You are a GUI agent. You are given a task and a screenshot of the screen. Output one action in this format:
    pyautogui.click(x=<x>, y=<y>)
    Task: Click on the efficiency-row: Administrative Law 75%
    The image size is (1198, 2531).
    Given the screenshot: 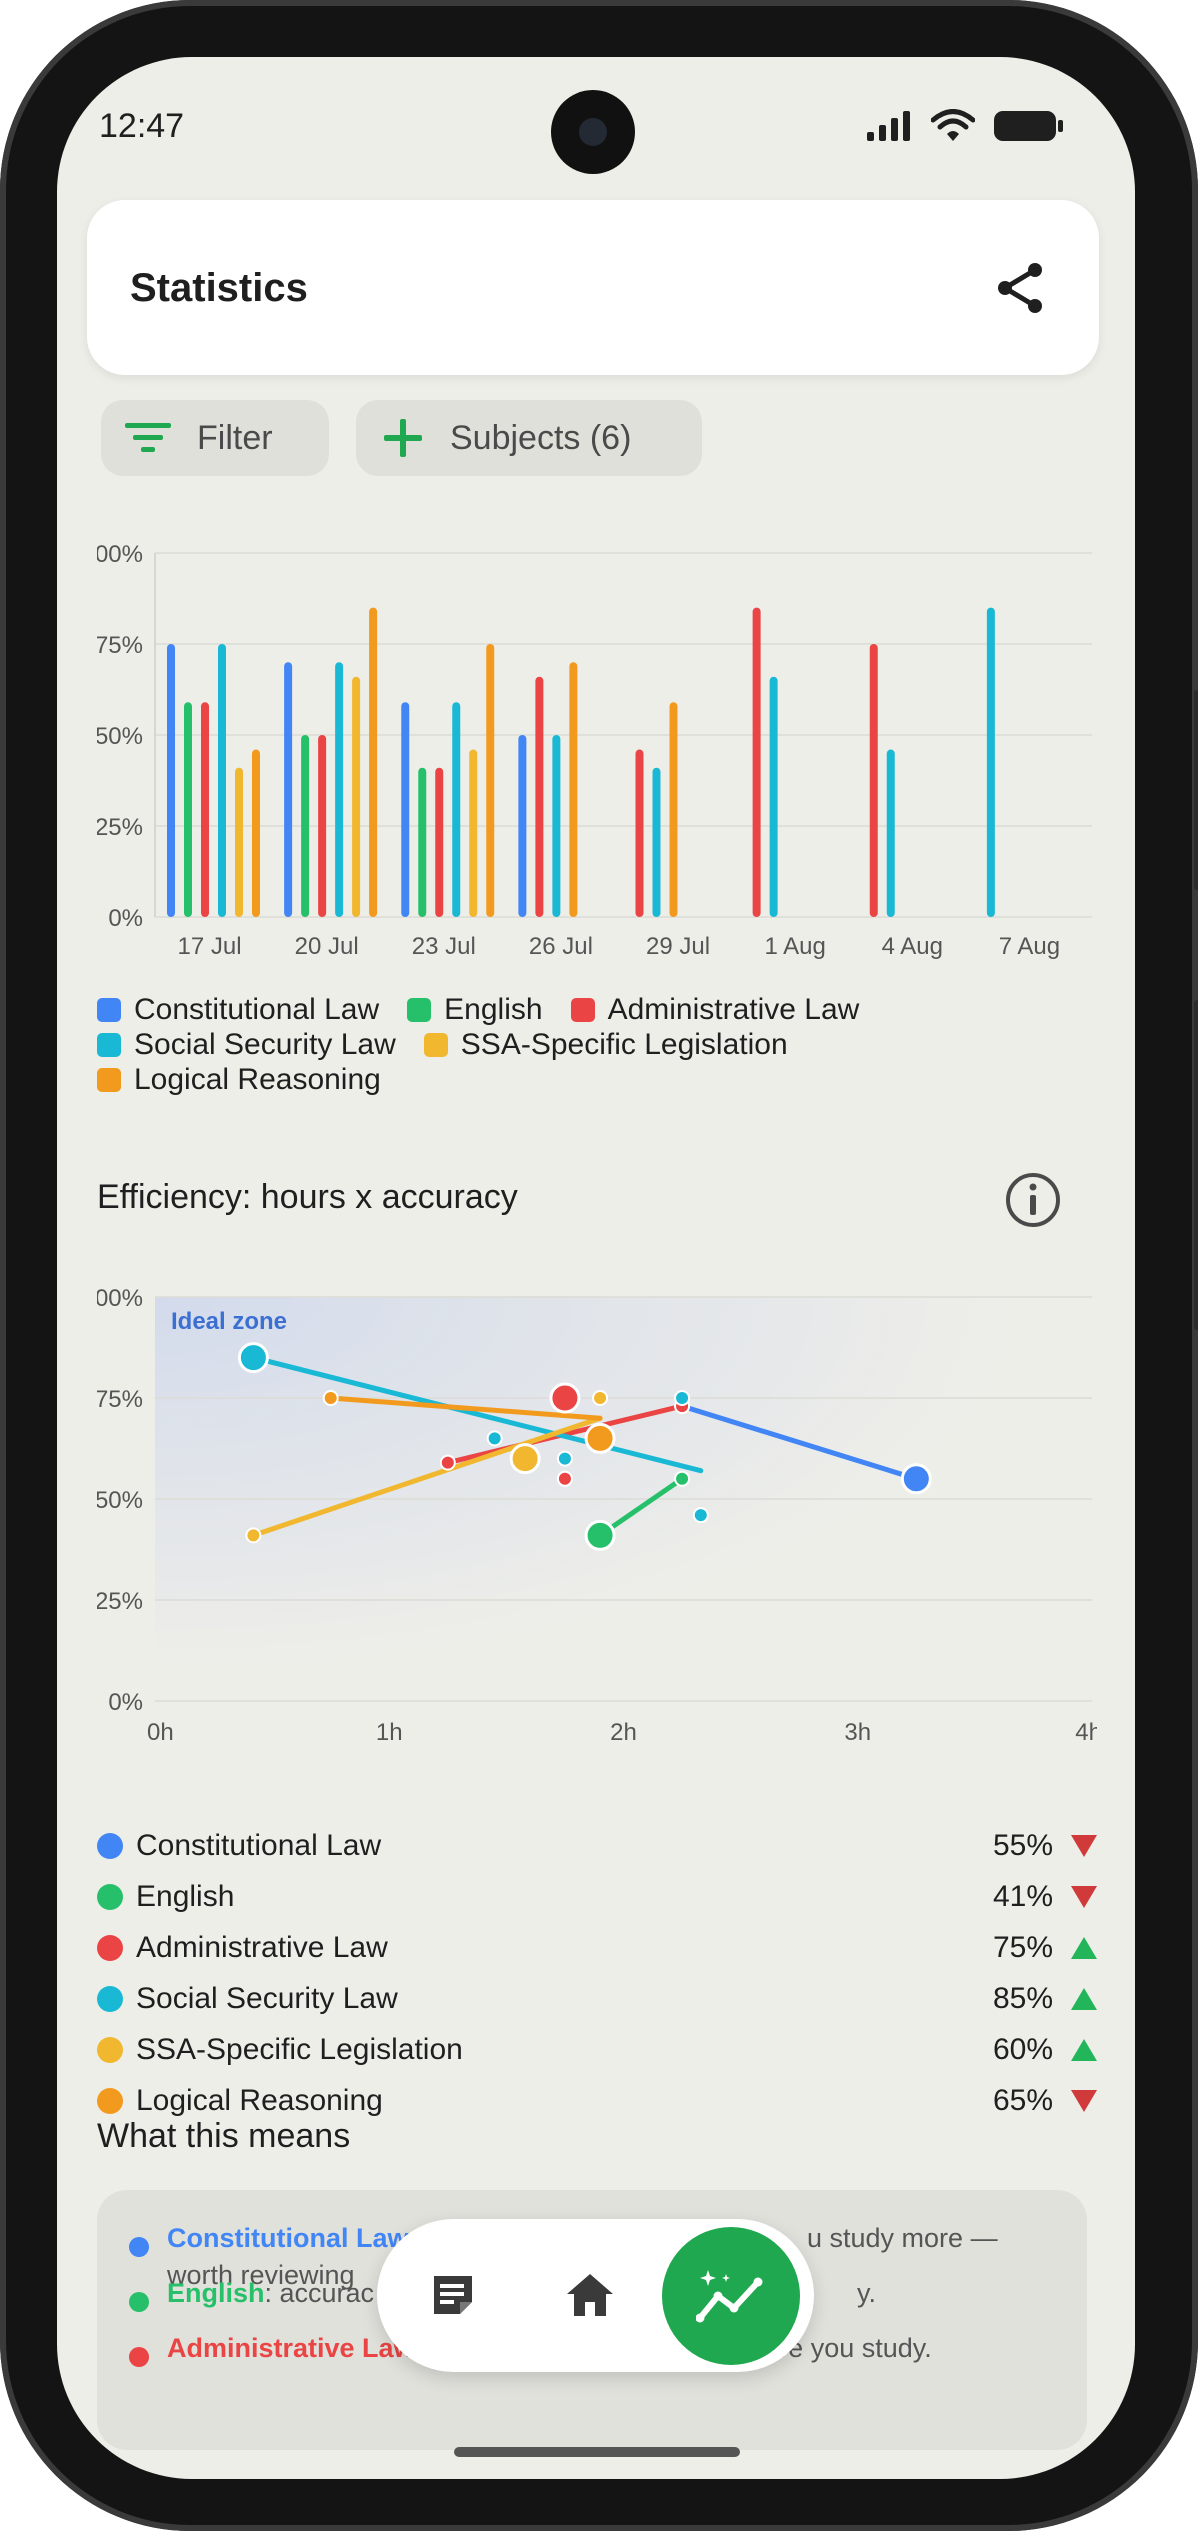 What is the action you would take?
    pyautogui.click(x=597, y=1947)
    